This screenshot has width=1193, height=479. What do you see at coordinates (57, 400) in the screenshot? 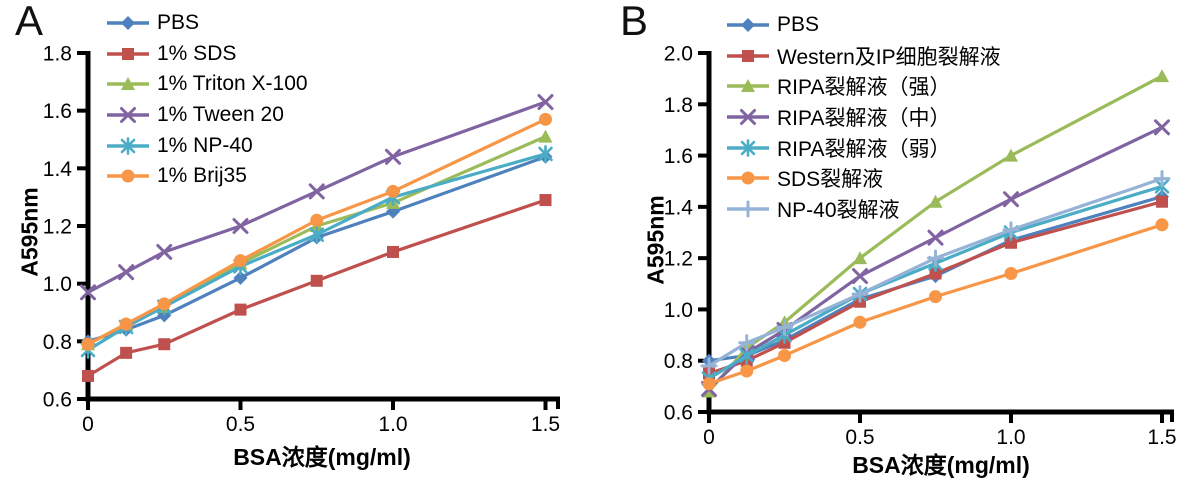
I see `y-tick-label: 0.6` at bounding box center [57, 400].